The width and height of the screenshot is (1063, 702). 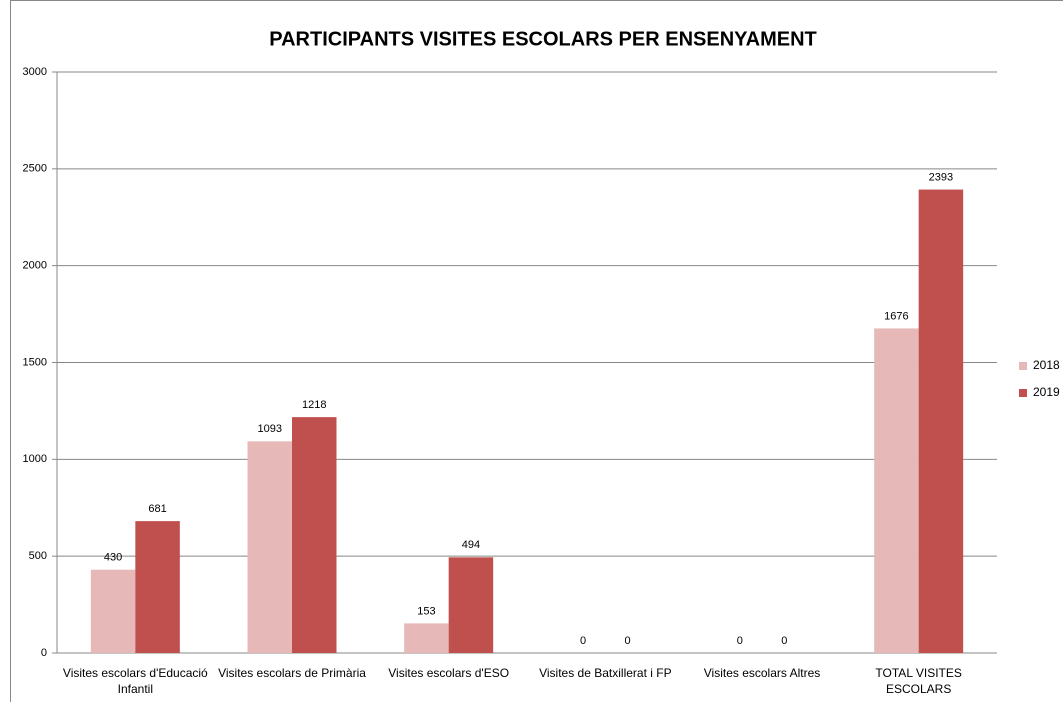 I want to click on y-tick-label: 500, so click(x=38, y=556).